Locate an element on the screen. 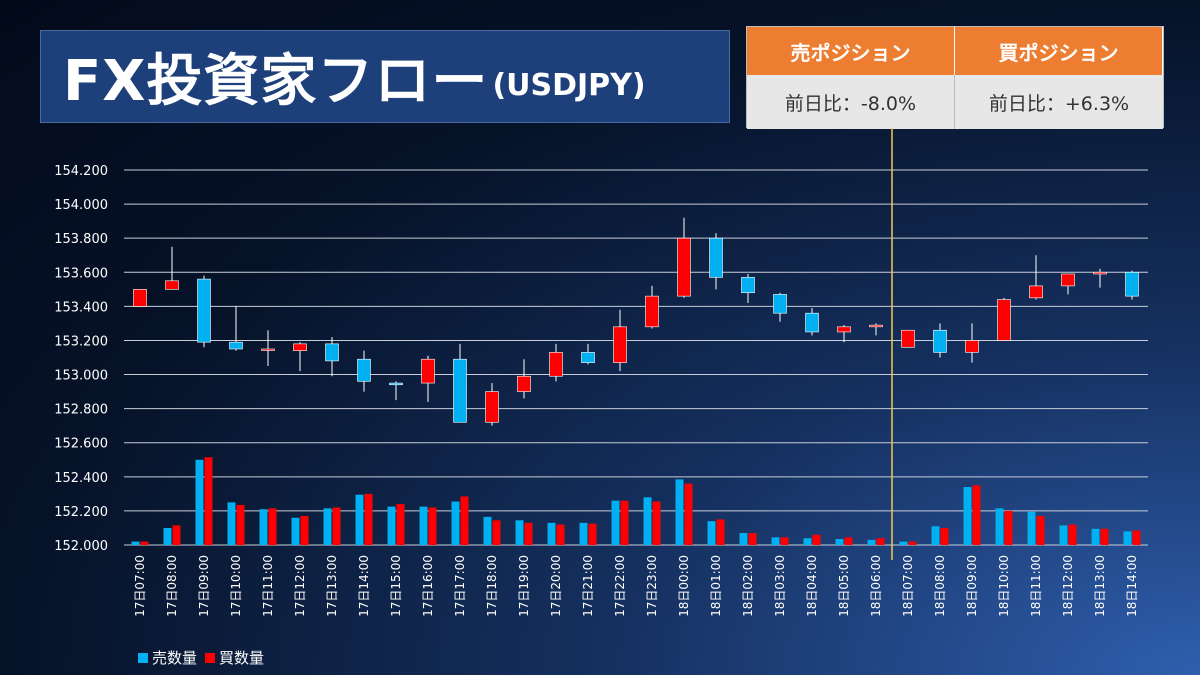  x-tick-label: 17日10:00 is located at coordinates (236, 586).